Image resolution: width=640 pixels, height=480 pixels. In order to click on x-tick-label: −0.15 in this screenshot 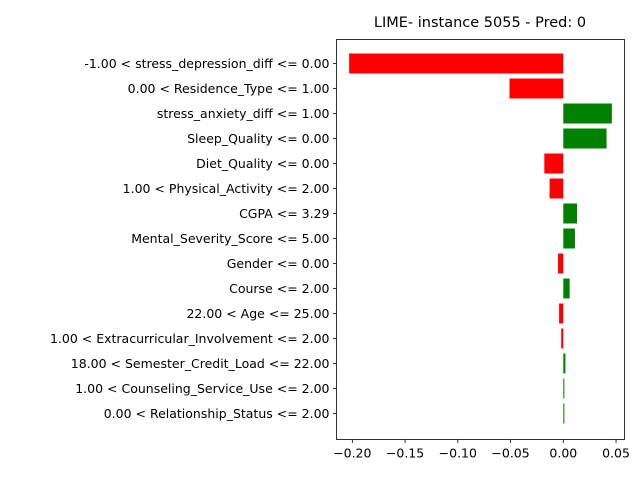, I will do `click(405, 453)`.